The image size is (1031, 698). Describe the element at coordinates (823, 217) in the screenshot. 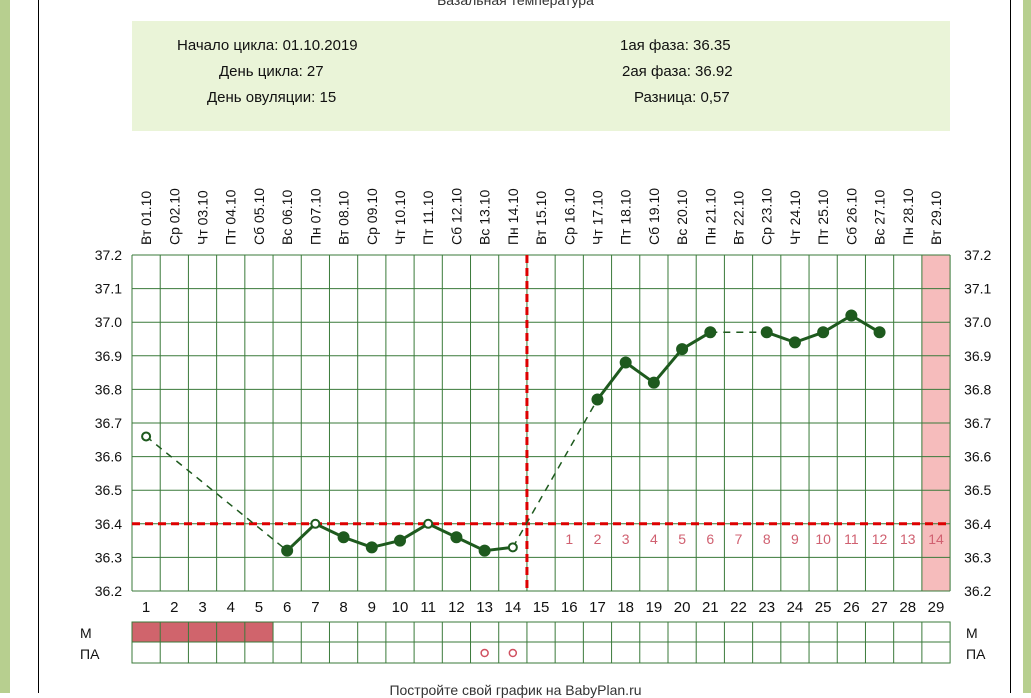

I see `date-label: Пт 25.10` at that location.